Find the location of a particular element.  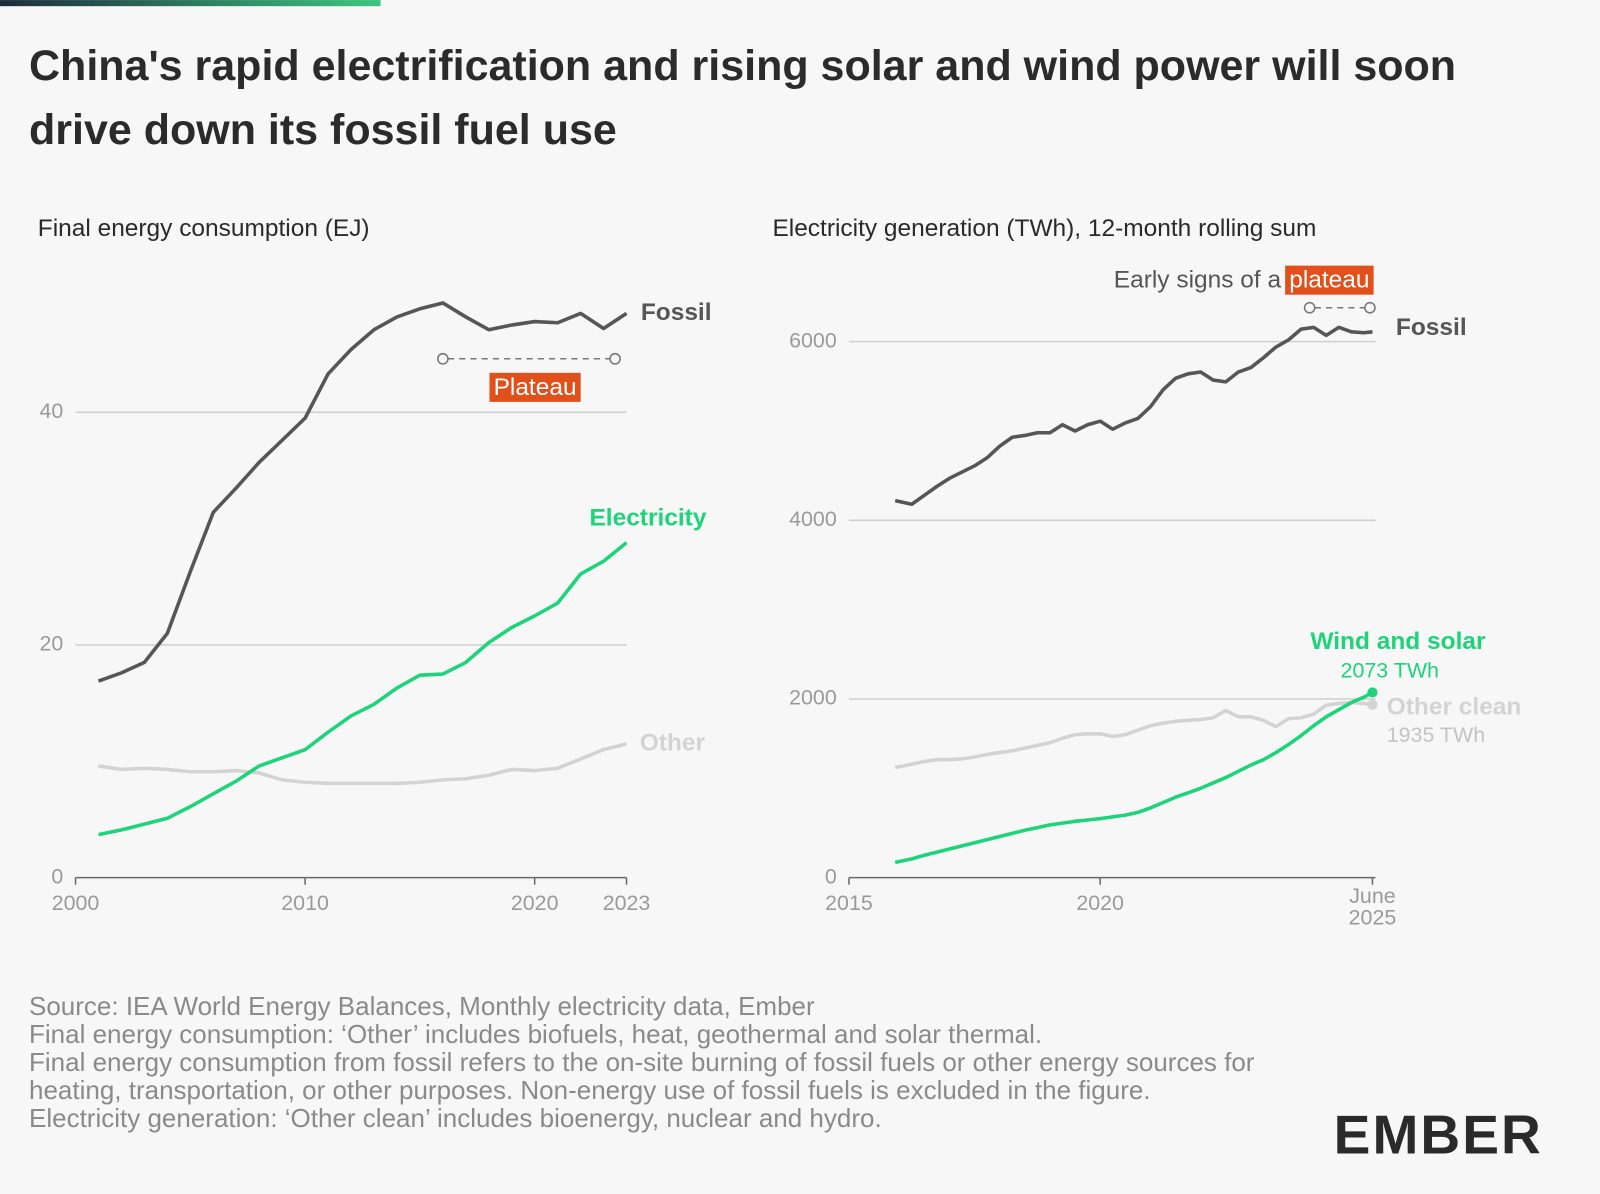

value-label: 2073 TWh is located at coordinates (1390, 671).